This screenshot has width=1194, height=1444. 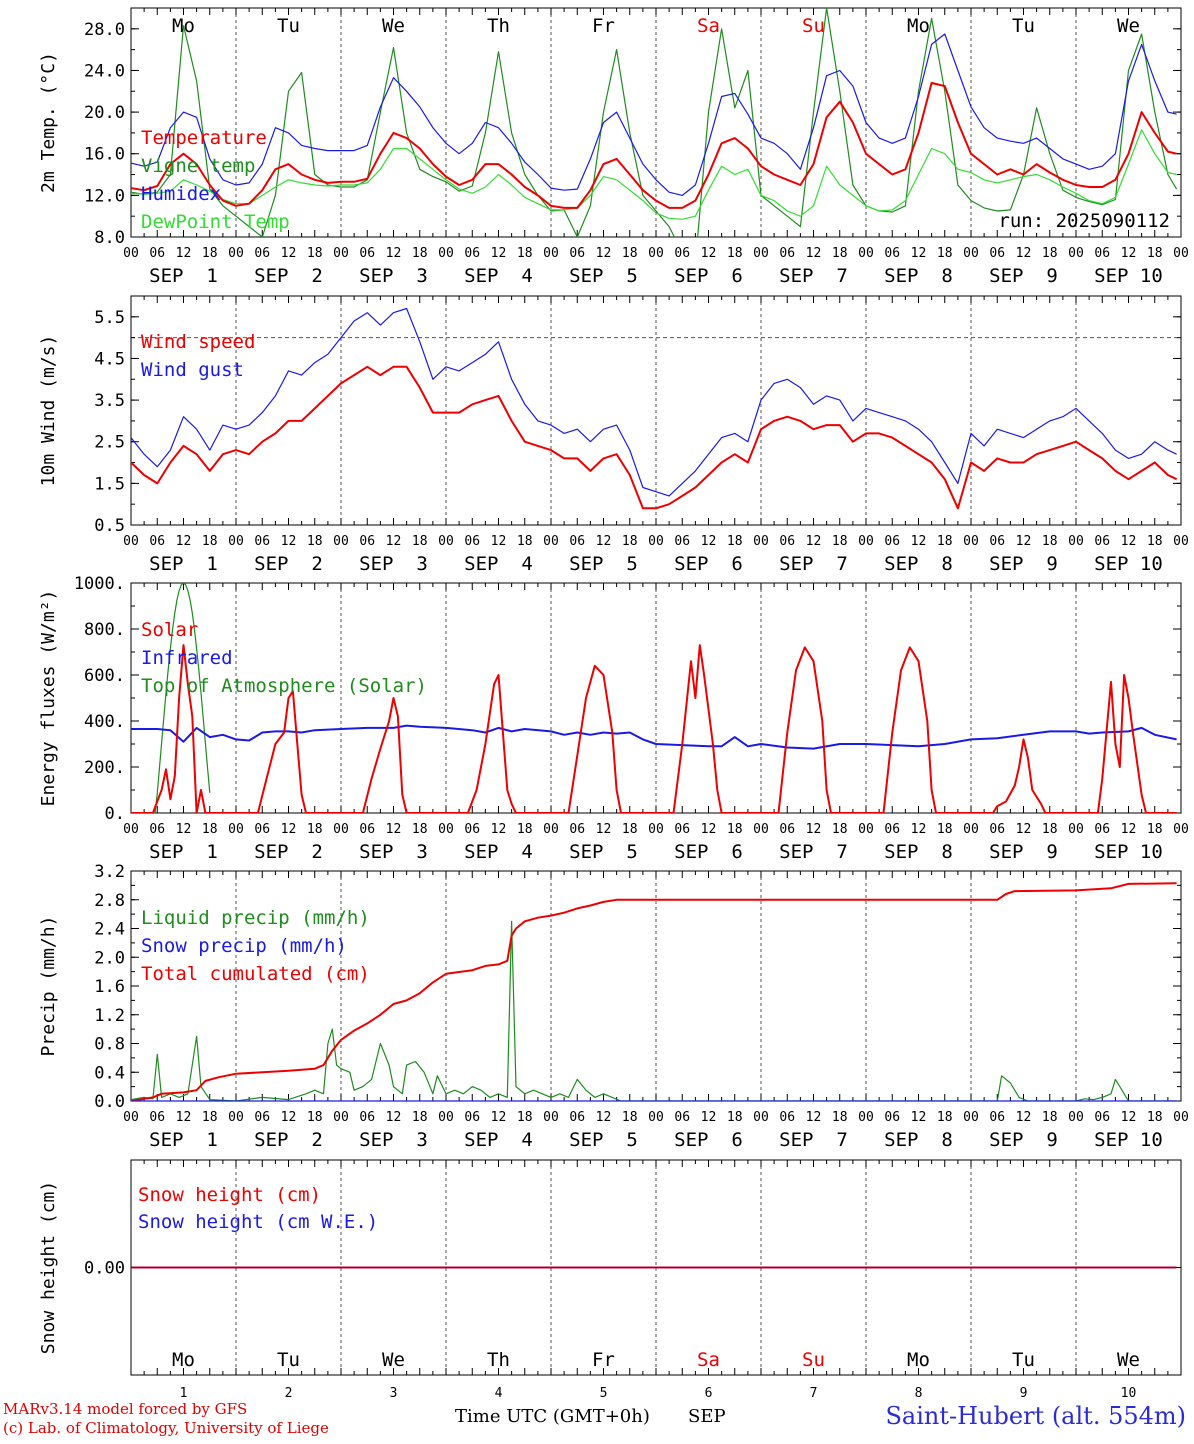 I want to click on series-line-solar, so click(x=654, y=728).